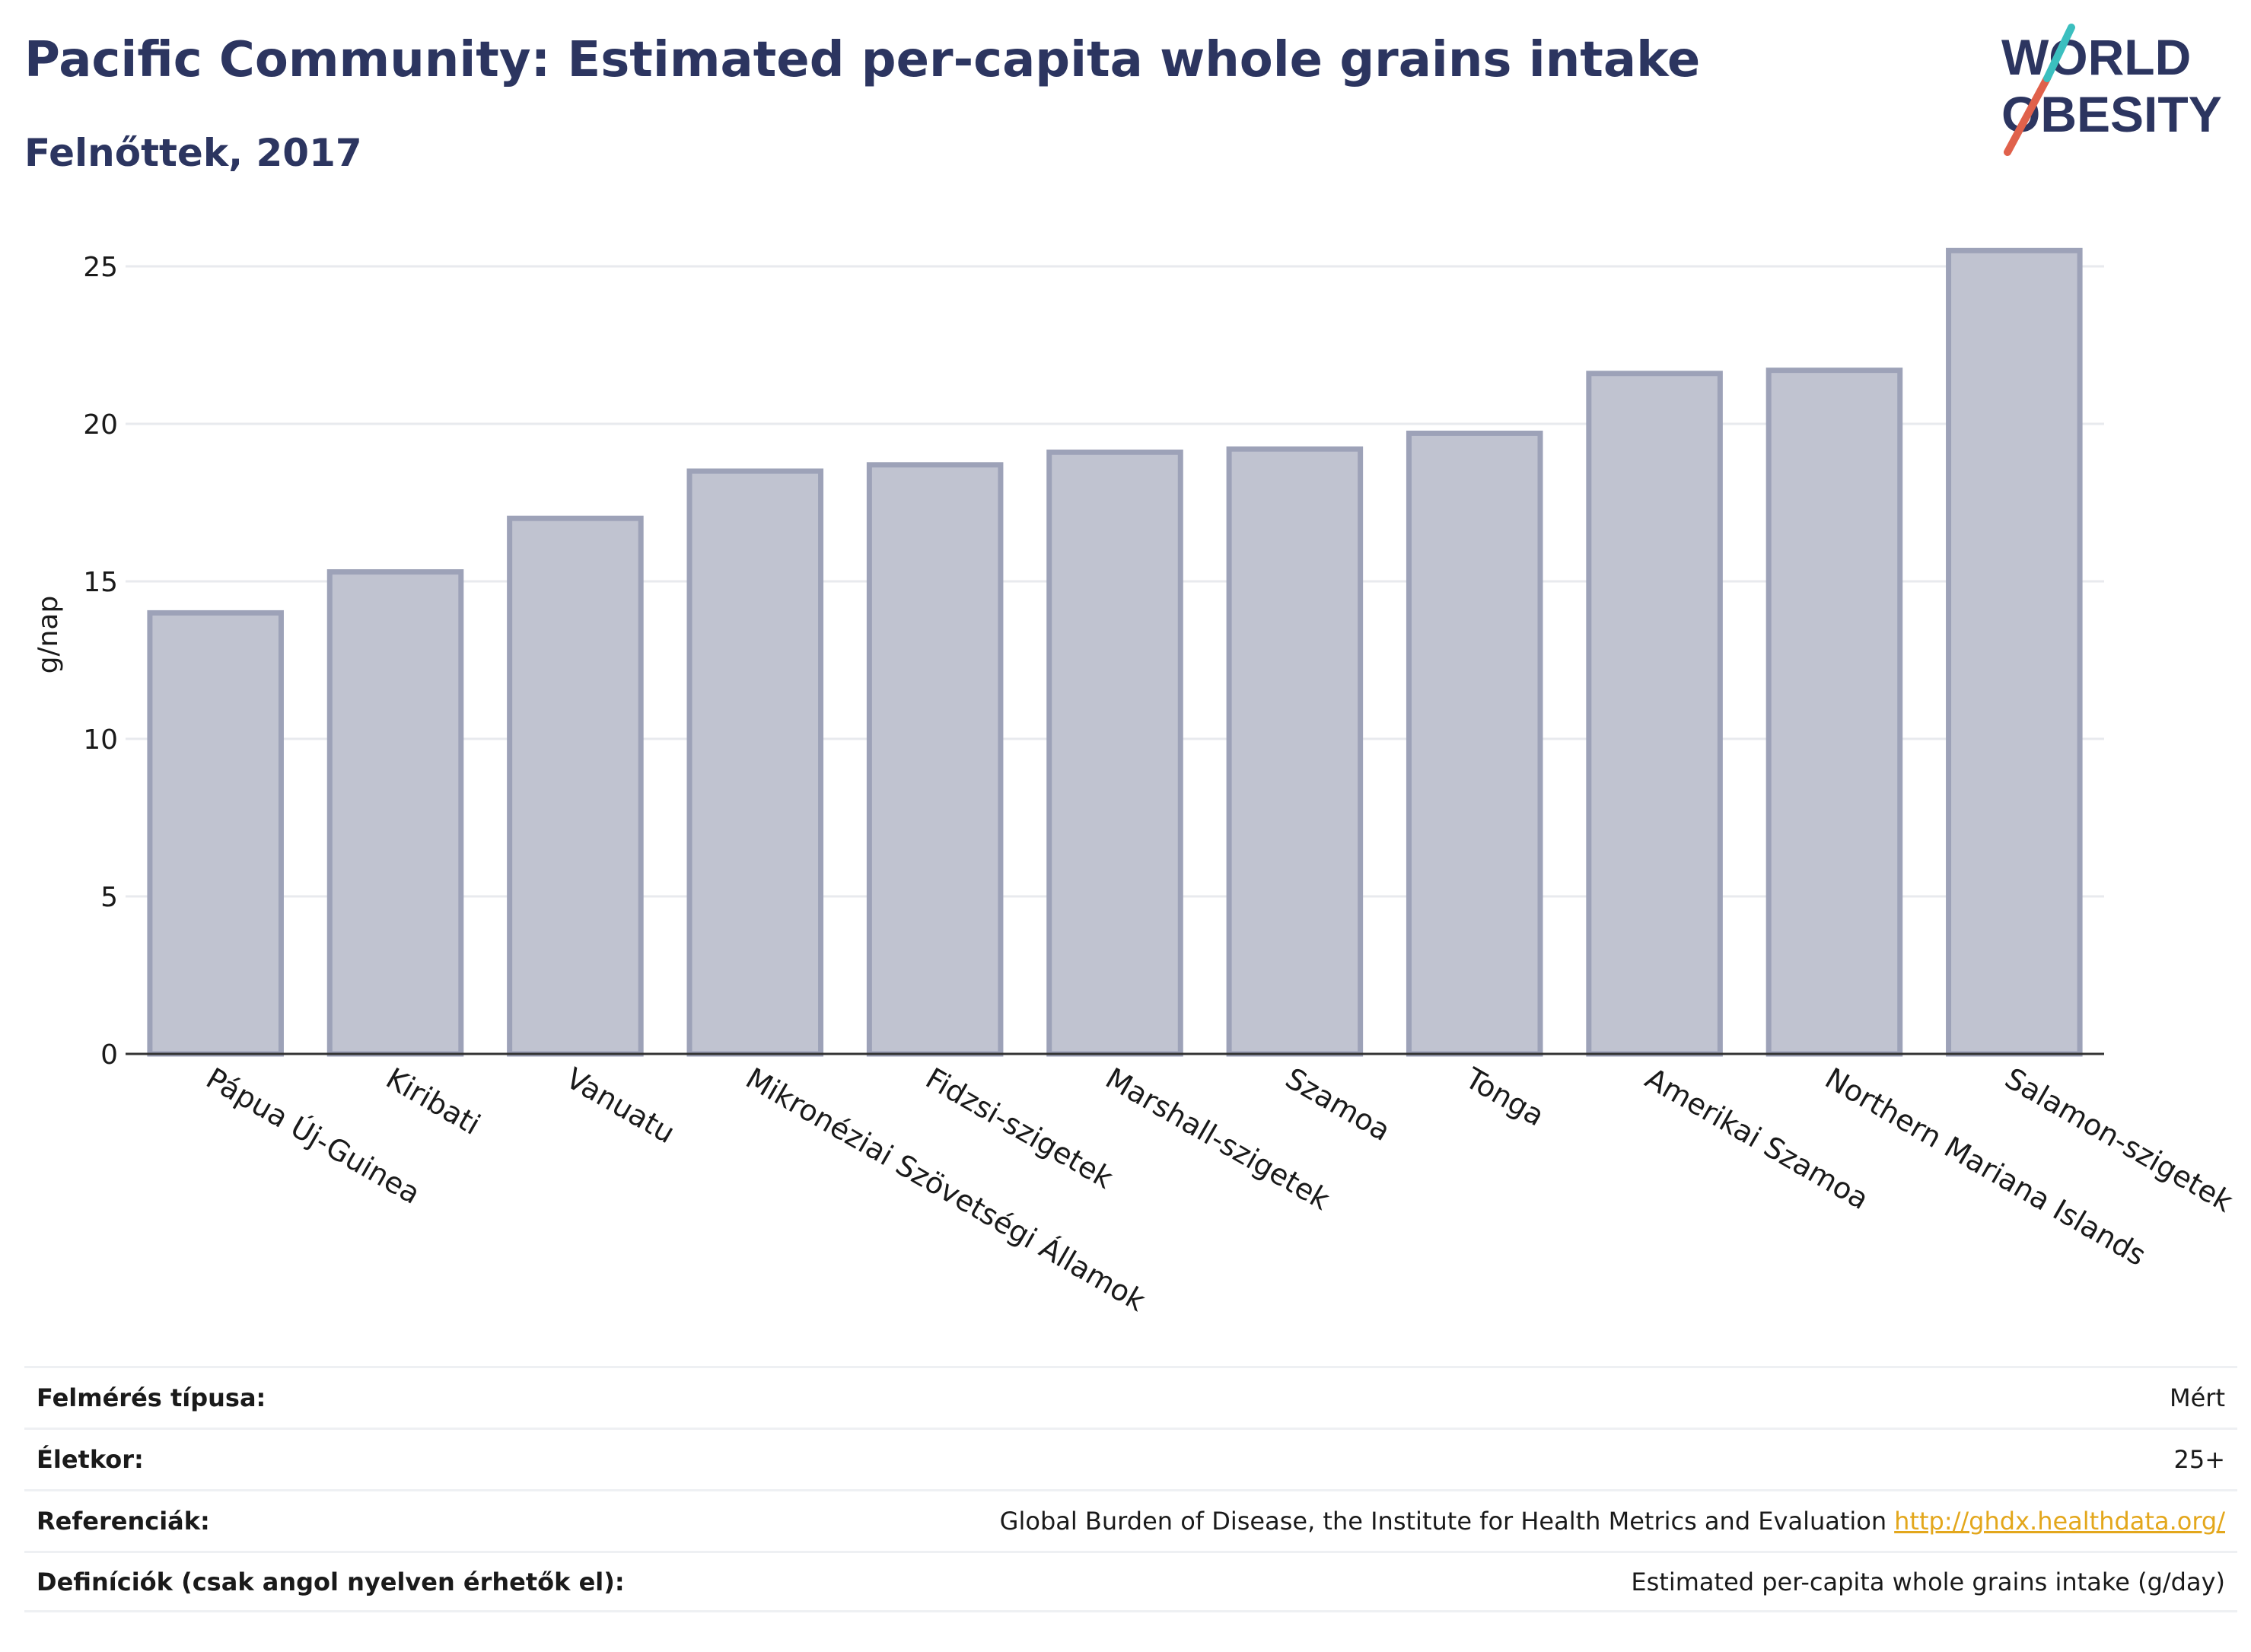 Image resolution: width=2251 pixels, height=1652 pixels. What do you see at coordinates (100, 740) in the screenshot?
I see `y-tick-label: 10` at bounding box center [100, 740].